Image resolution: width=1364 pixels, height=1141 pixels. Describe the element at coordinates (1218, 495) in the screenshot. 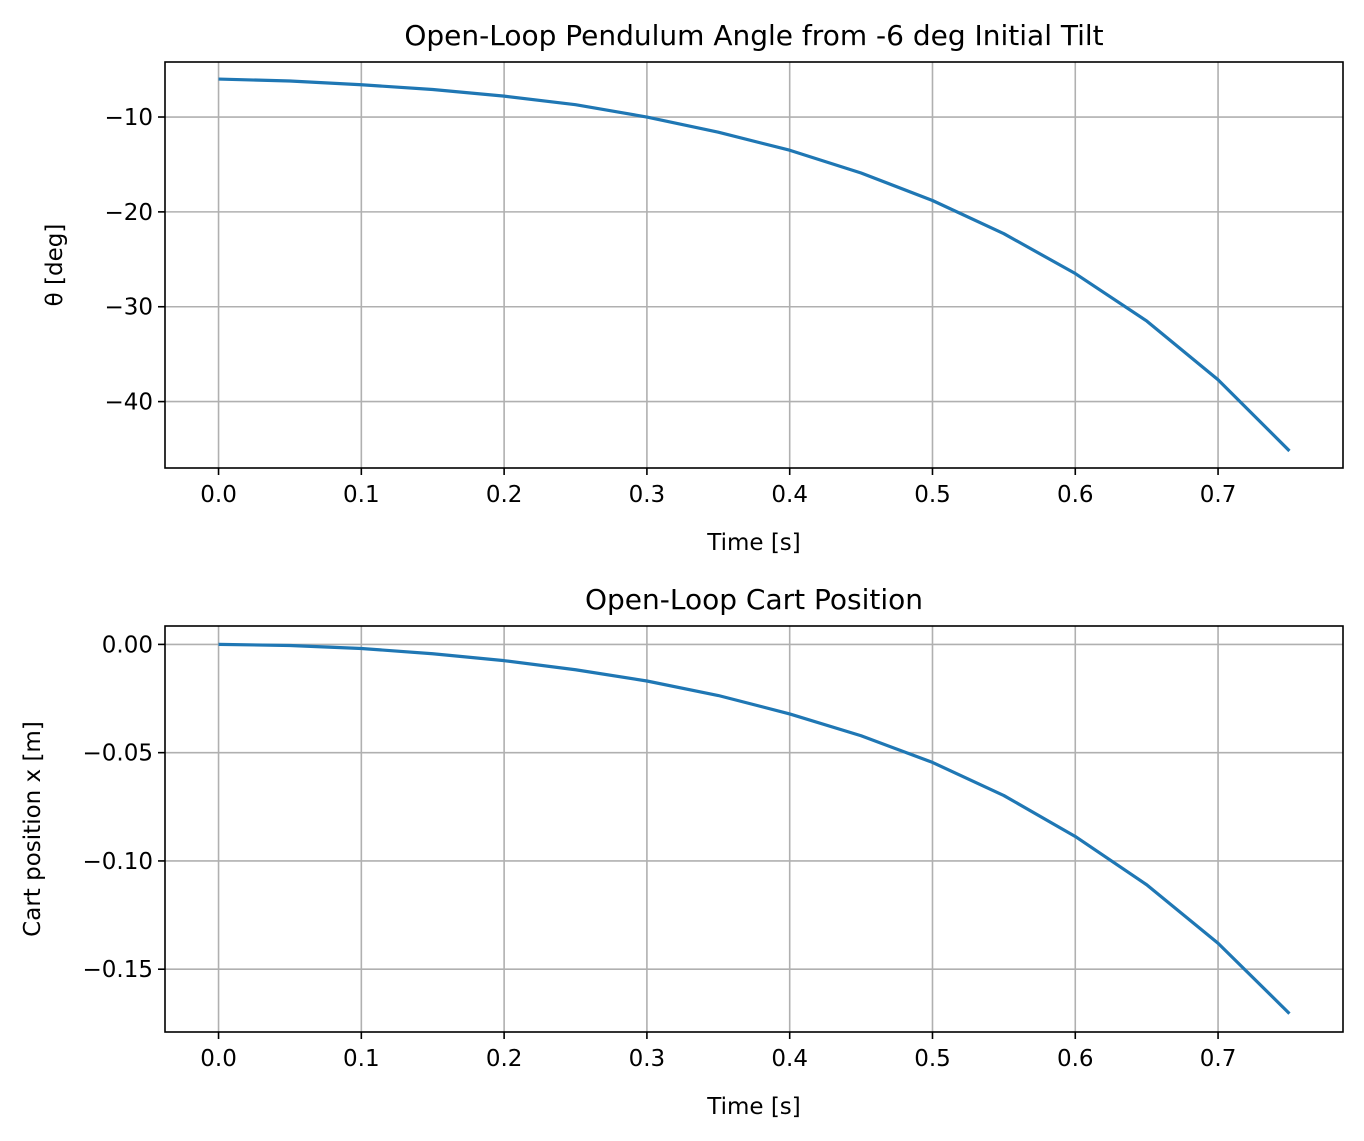

I see `angle-x-tick-label: 0.7` at that location.